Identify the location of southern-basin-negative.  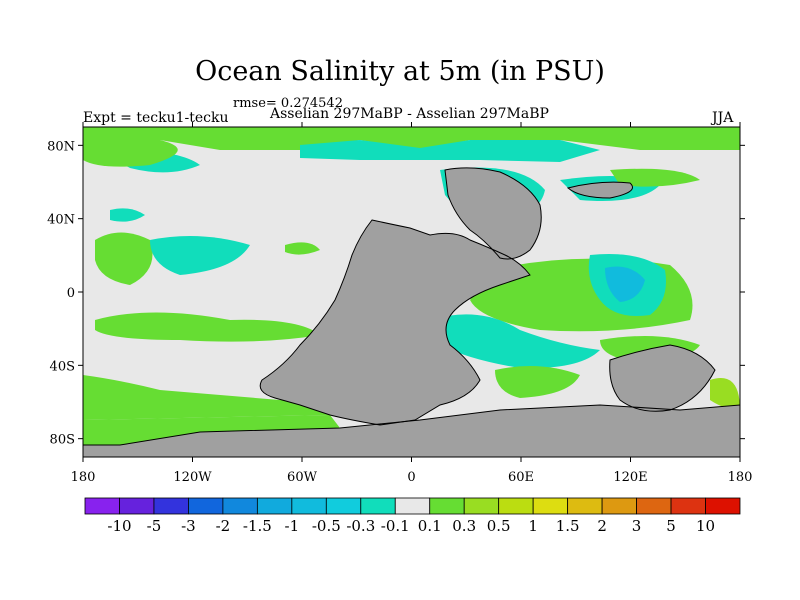
(515, 341).